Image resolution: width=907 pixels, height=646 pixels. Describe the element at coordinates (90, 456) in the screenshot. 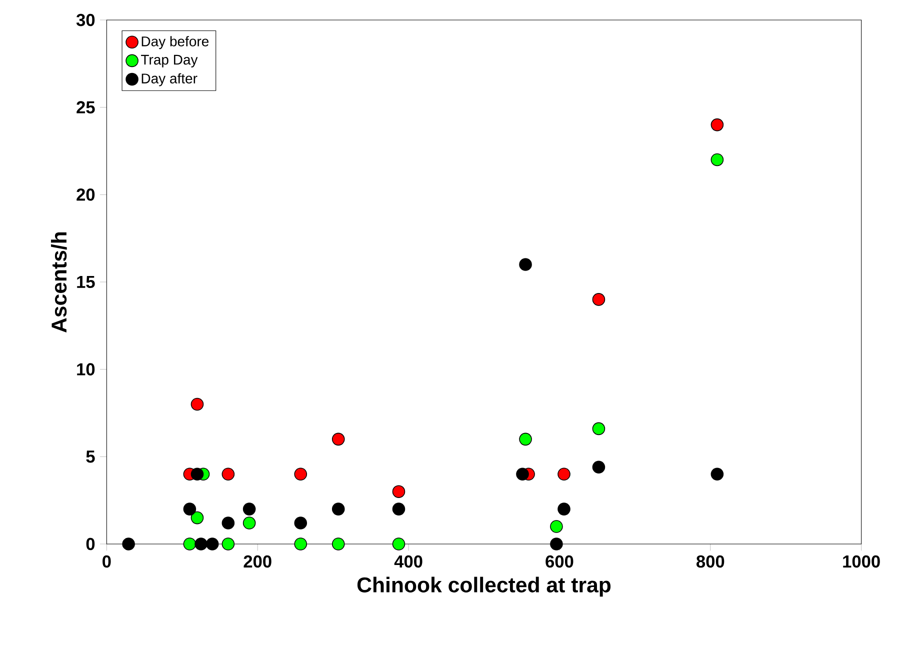

I see `y-tick-label: 5` at that location.